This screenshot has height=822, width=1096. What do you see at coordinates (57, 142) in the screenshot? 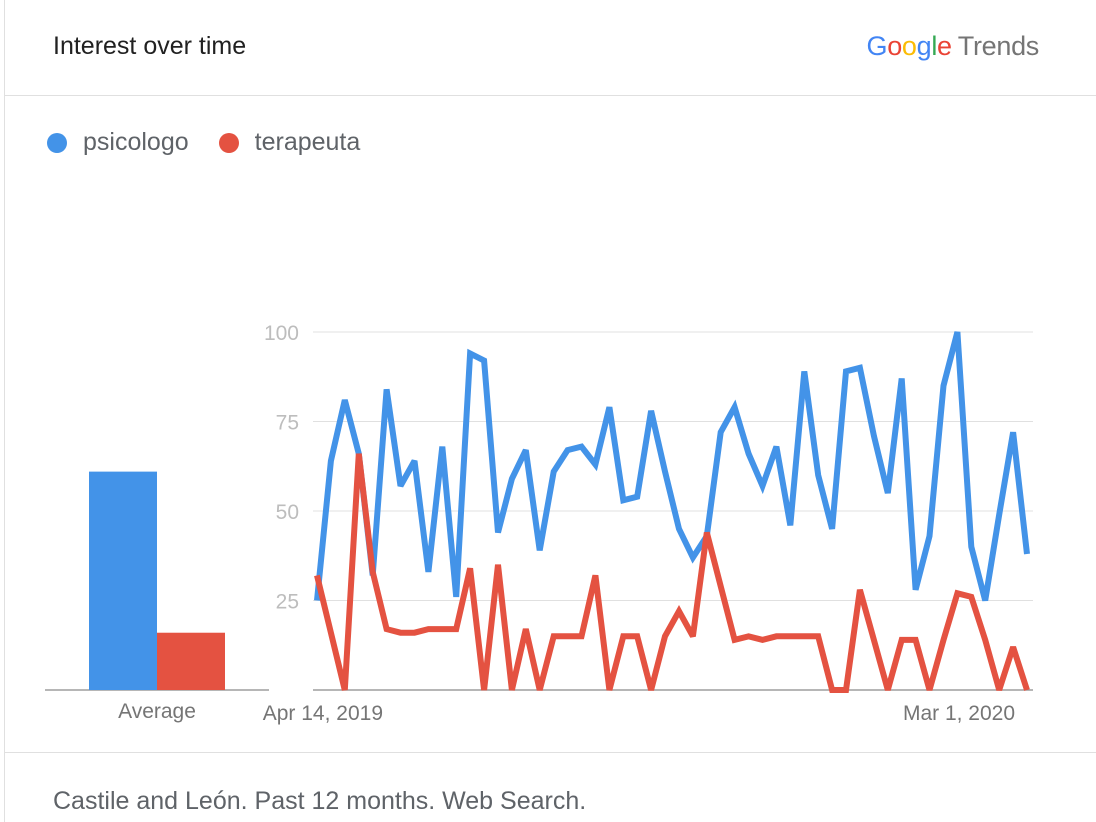
I see `legend-dot-psicologo` at bounding box center [57, 142].